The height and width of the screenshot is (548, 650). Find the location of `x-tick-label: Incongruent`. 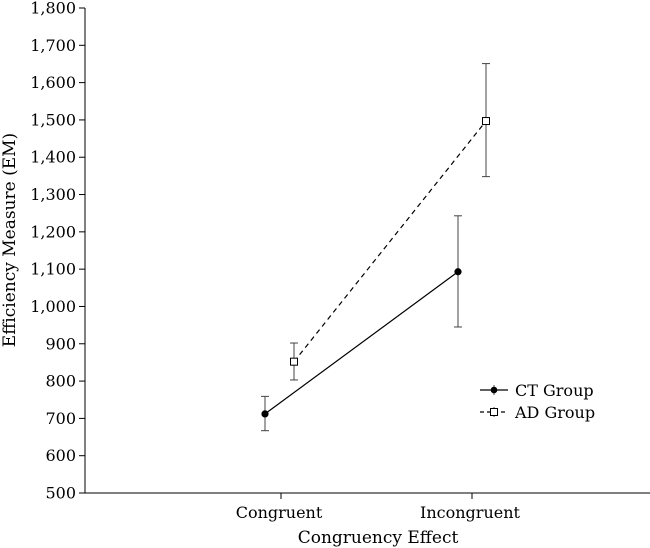

x-tick-label: Incongruent is located at coordinates (470, 512).